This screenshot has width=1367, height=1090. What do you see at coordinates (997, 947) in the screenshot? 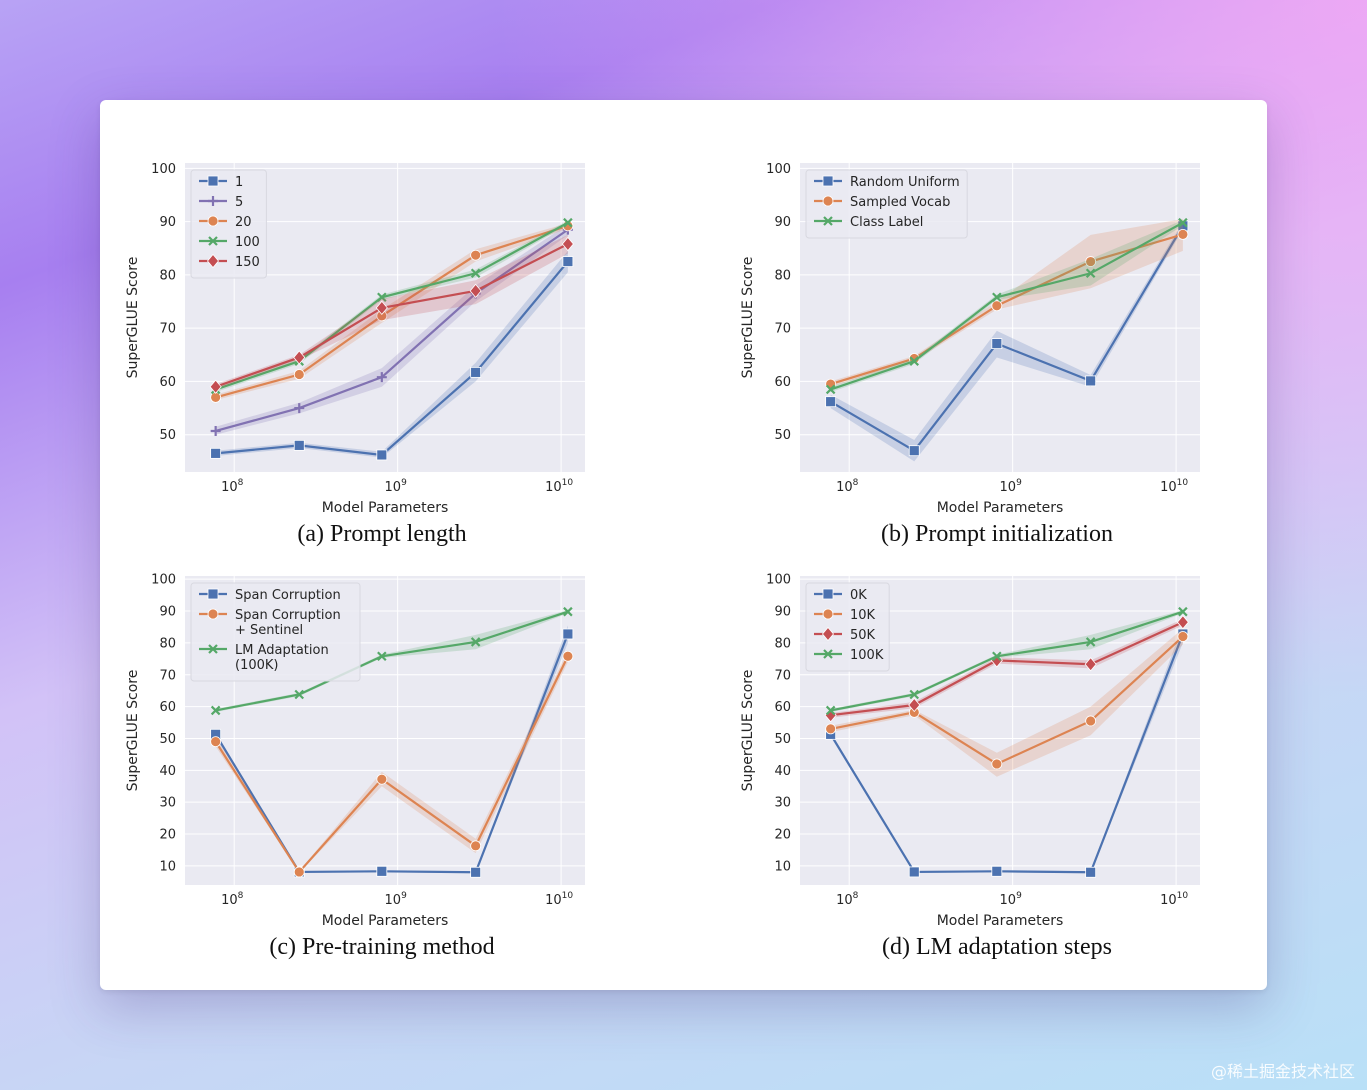
I see `caption-d: (d) LM adaptation steps` at bounding box center [997, 947].